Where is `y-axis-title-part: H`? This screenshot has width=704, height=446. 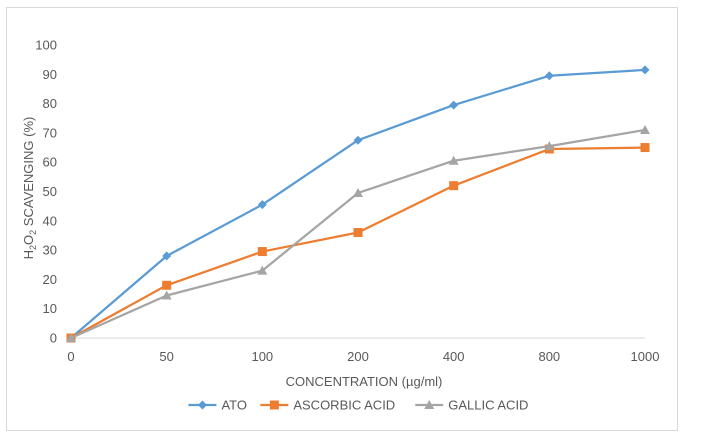
y-axis-title-part: H is located at coordinates (28, 254).